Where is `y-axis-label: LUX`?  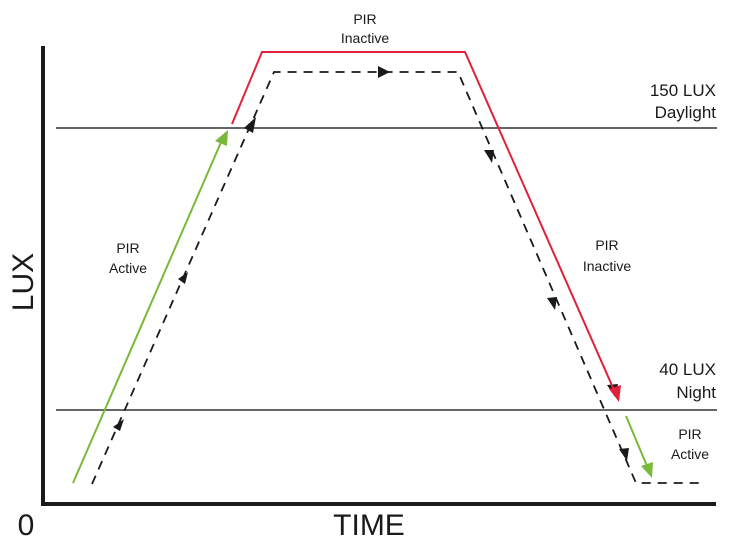 y-axis-label: LUX is located at coordinates (23, 282).